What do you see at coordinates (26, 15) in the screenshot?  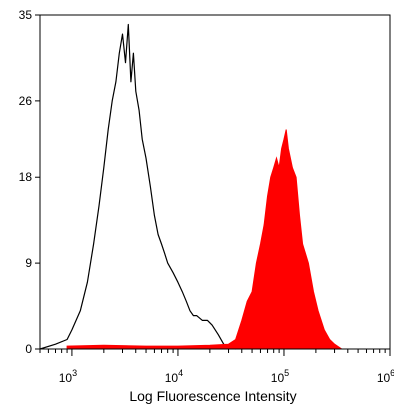 I see `y-tick-label: 35` at bounding box center [26, 15].